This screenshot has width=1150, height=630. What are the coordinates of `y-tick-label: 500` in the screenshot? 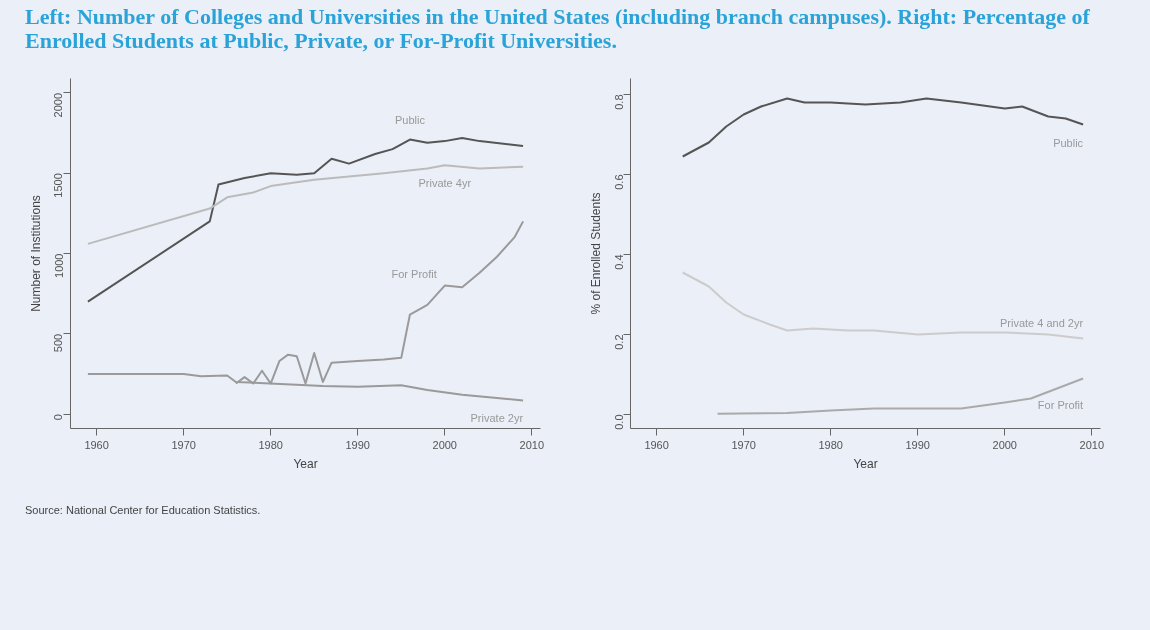 It's located at (58, 343).